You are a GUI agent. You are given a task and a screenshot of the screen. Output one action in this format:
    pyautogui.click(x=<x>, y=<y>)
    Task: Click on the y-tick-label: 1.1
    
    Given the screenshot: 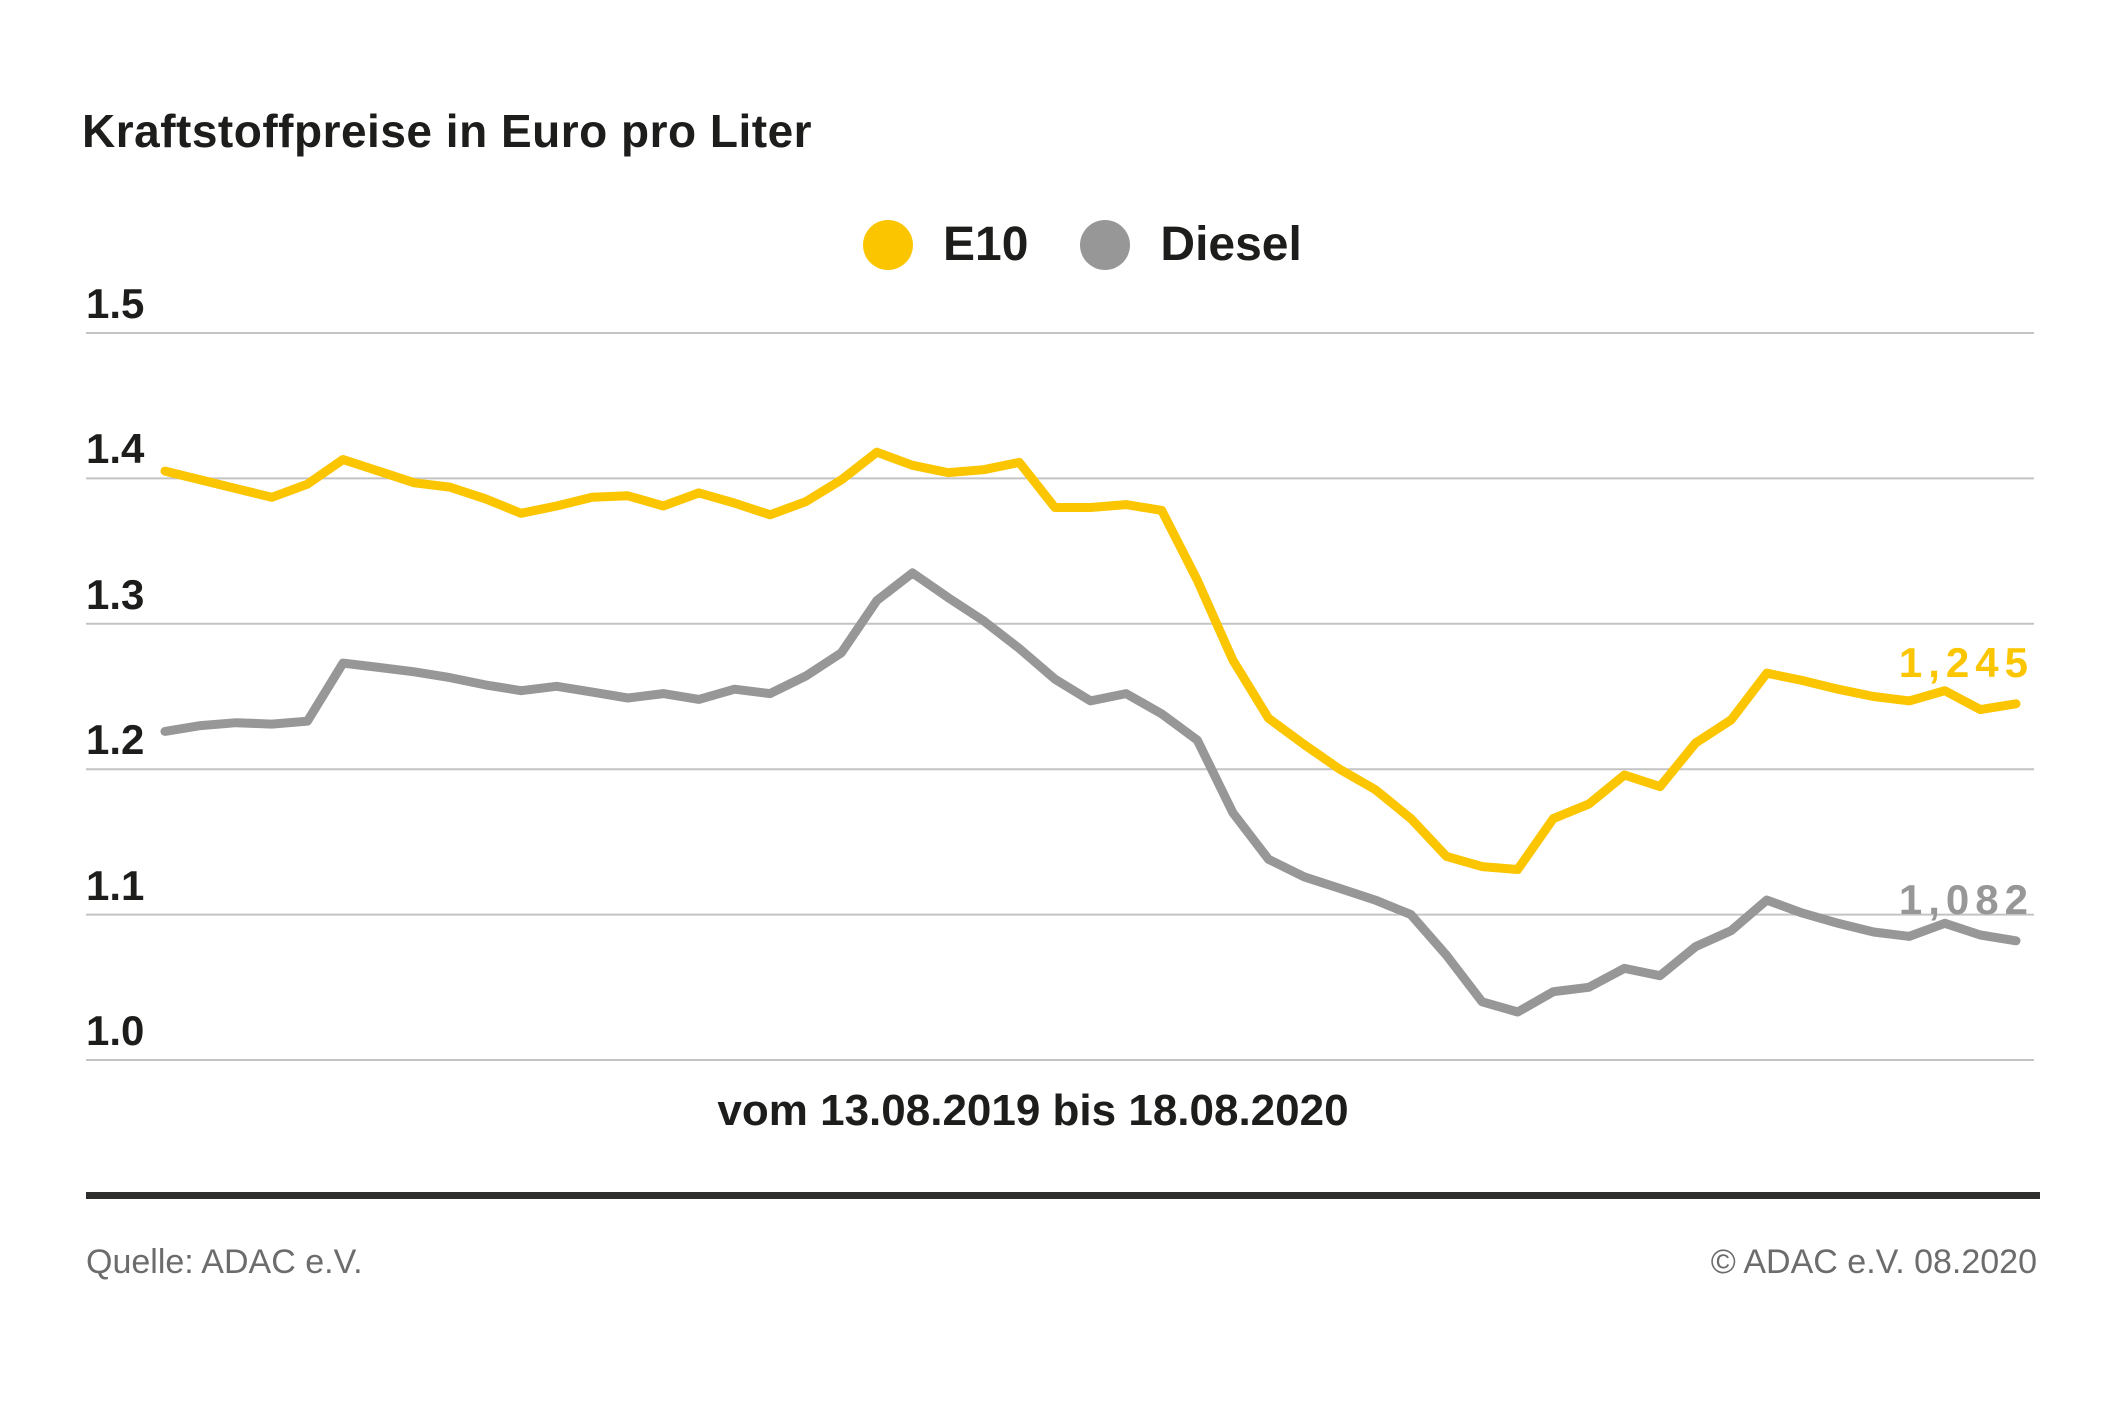 What is the action you would take?
    pyautogui.click(x=115, y=885)
    